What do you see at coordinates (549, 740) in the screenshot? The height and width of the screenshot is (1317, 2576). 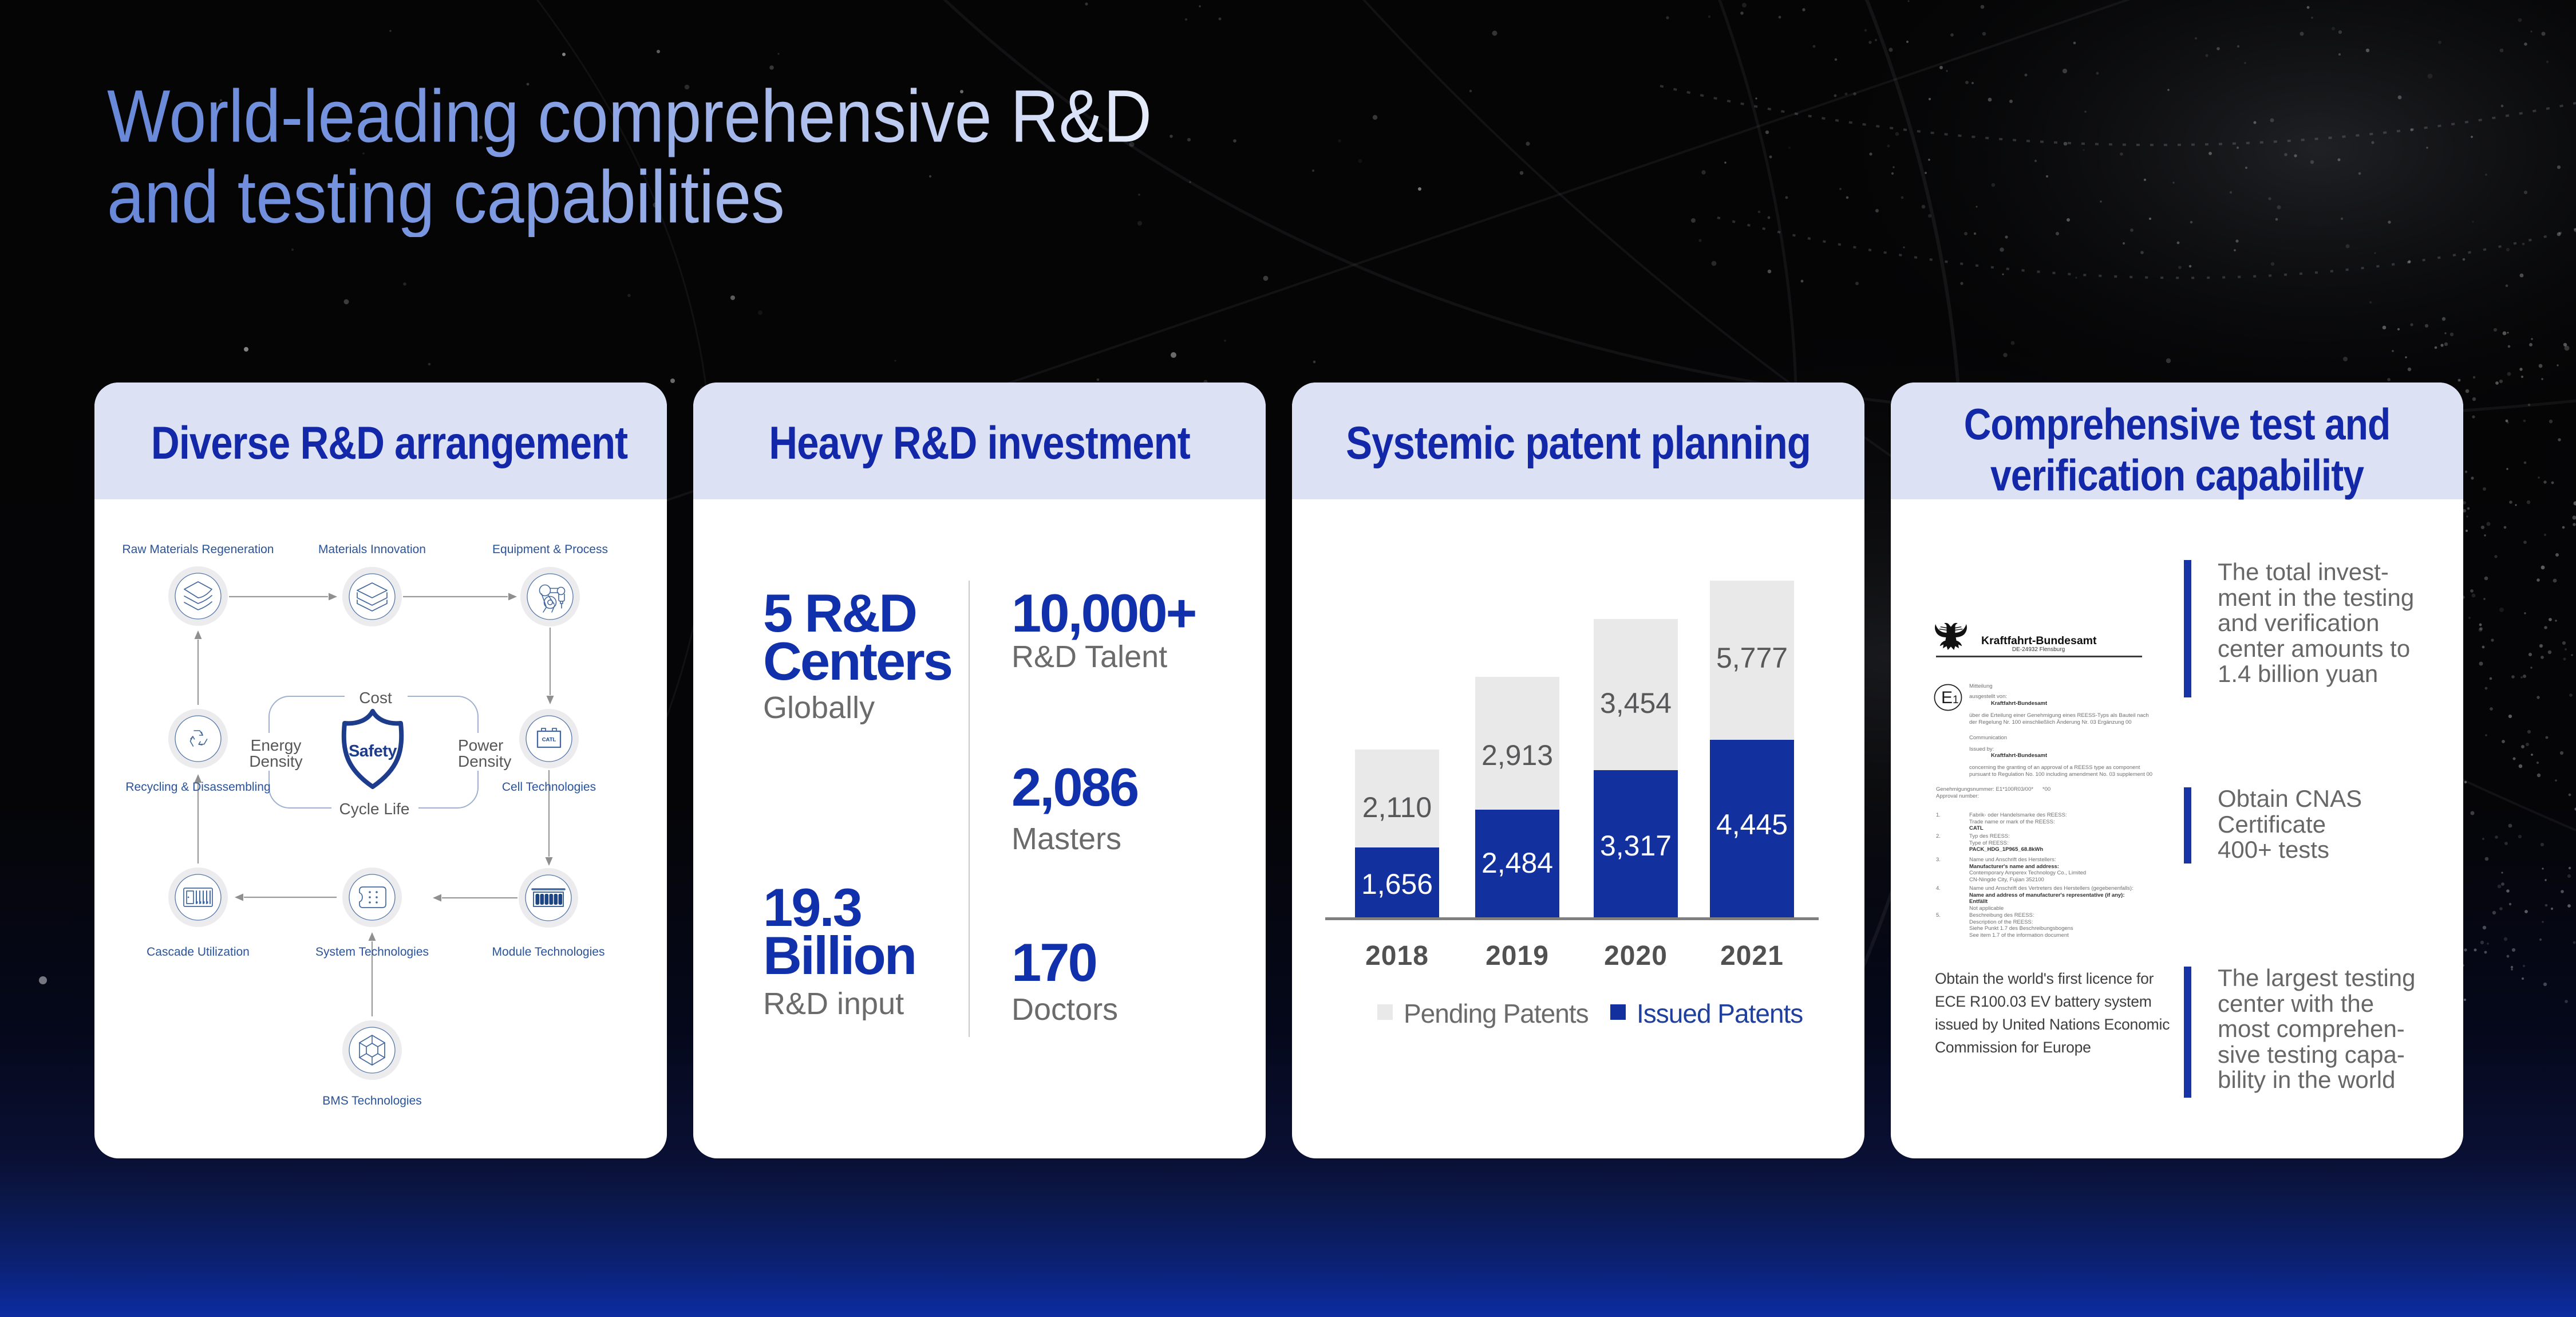 I see `svg-text: CATL` at bounding box center [549, 740].